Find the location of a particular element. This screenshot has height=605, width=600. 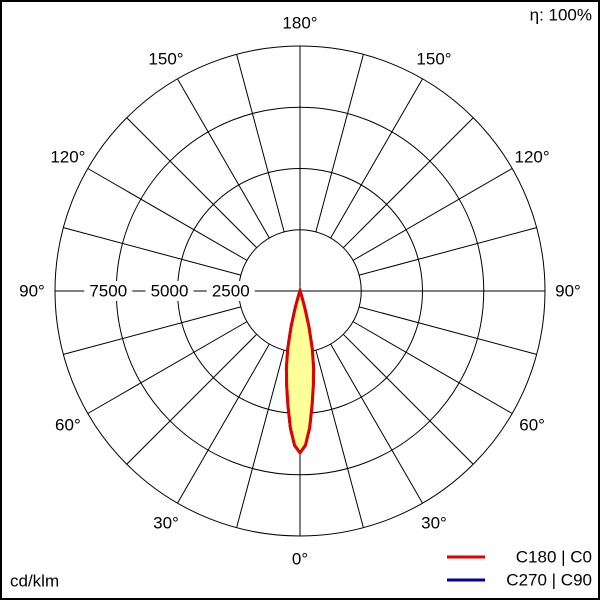

radial-tick-label: 5000 is located at coordinates (170, 290).